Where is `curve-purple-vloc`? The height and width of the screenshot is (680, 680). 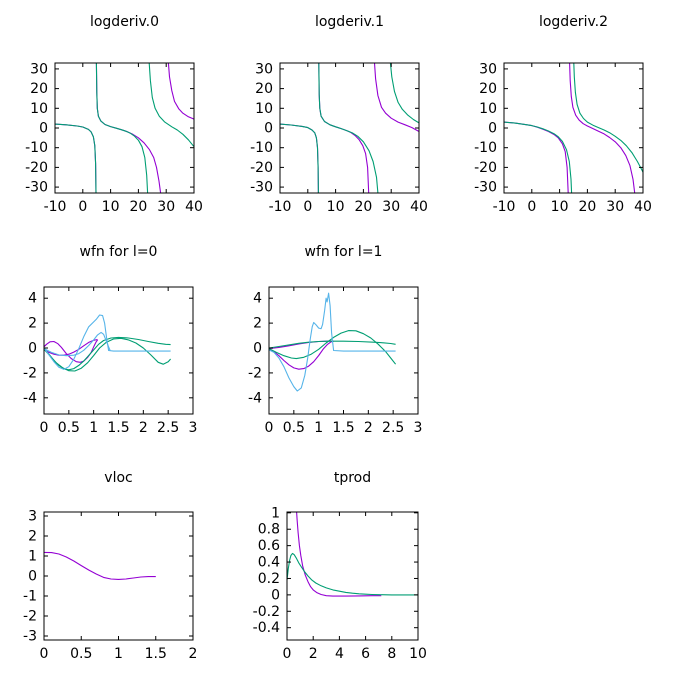
curve-purple-vloc is located at coordinates (100, 565).